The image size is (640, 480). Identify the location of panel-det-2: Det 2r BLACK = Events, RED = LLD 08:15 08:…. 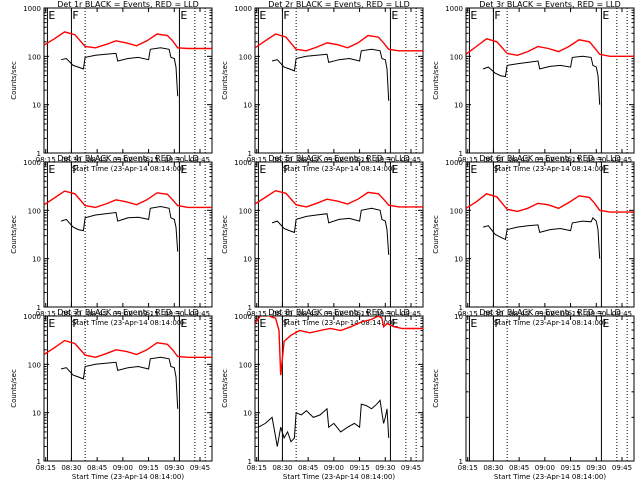
(322, 86).